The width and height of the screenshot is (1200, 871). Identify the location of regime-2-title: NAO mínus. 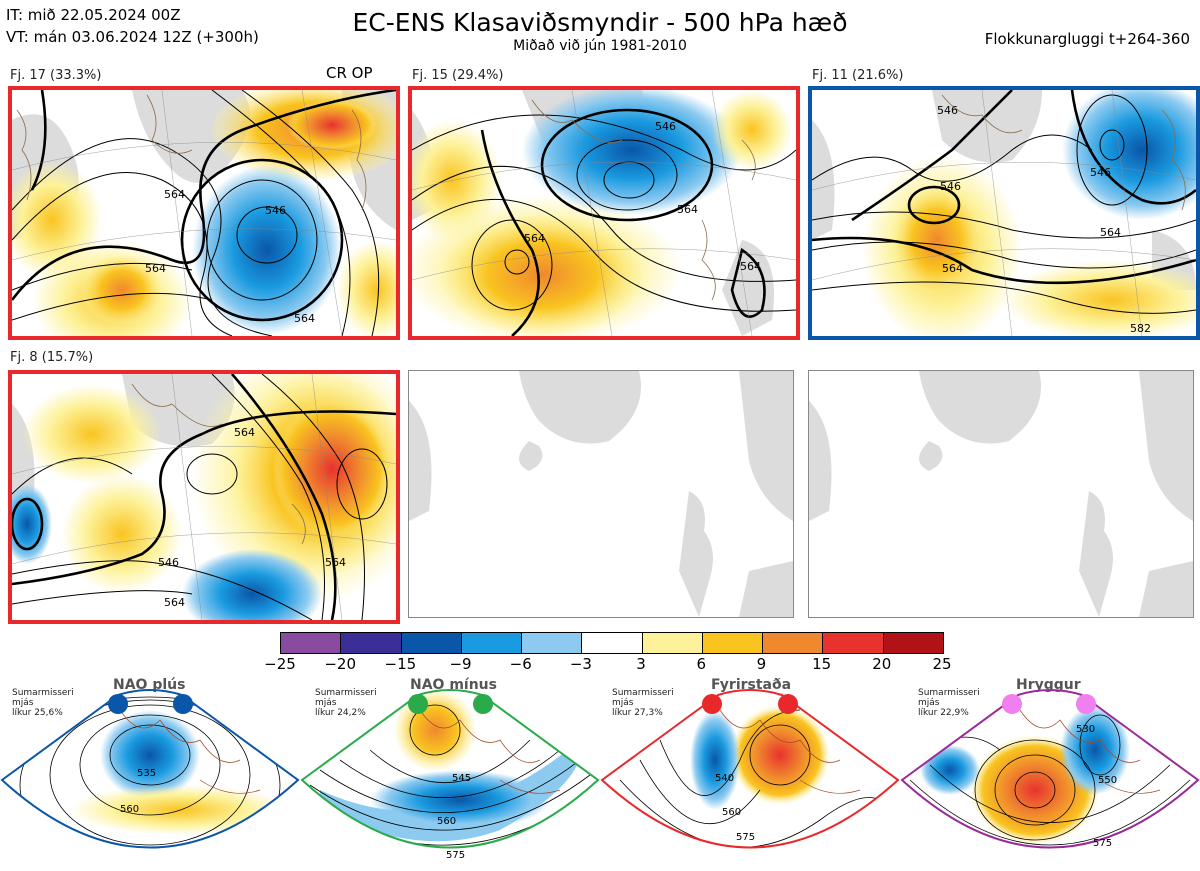
(453, 685).